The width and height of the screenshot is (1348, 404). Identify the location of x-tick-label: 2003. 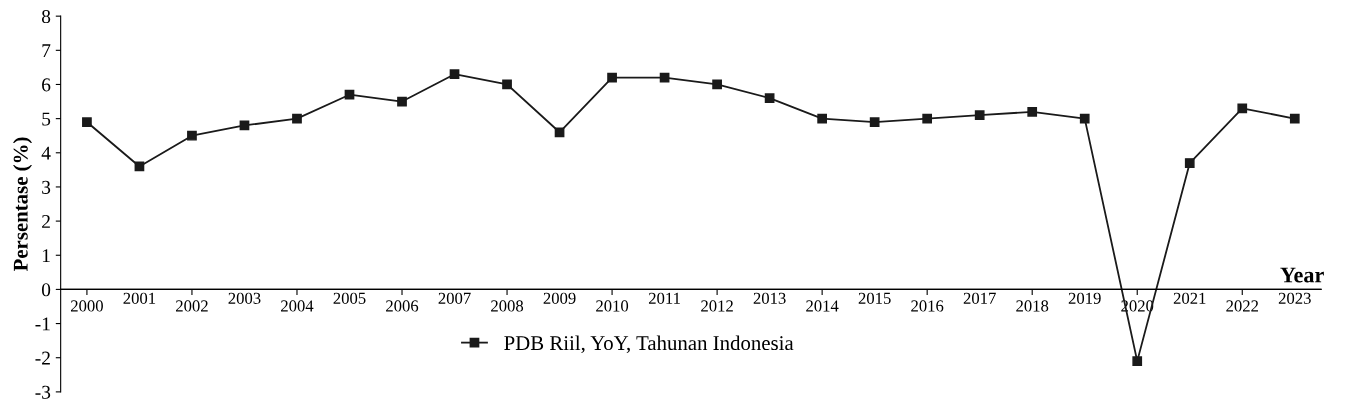
(244, 298).